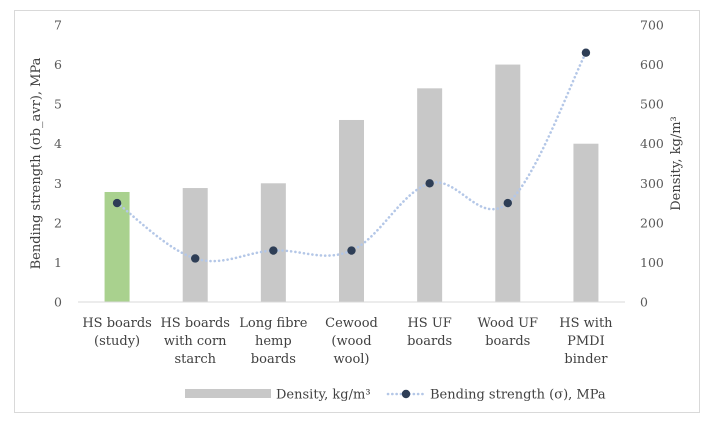 The image size is (714, 425). What do you see at coordinates (323, 395) in the screenshot?
I see `legend-density-label: Density, kg/m³` at bounding box center [323, 395].